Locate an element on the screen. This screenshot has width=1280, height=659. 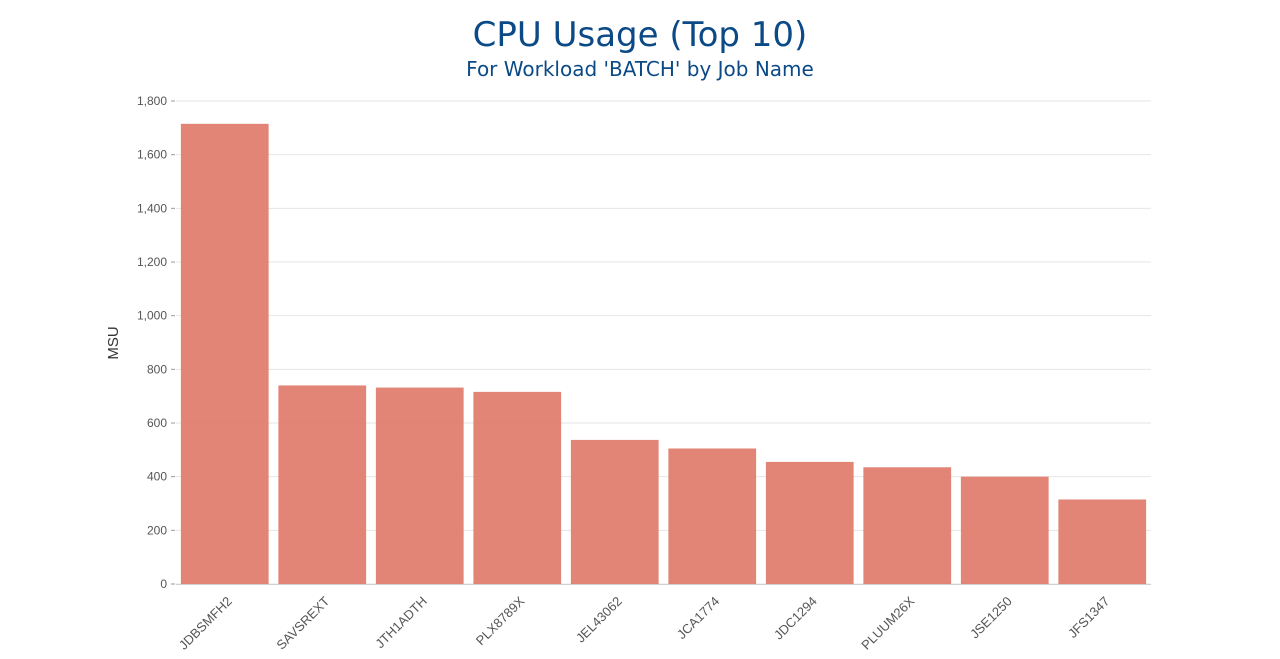
y-tick-label: 1,000 is located at coordinates (152, 316).